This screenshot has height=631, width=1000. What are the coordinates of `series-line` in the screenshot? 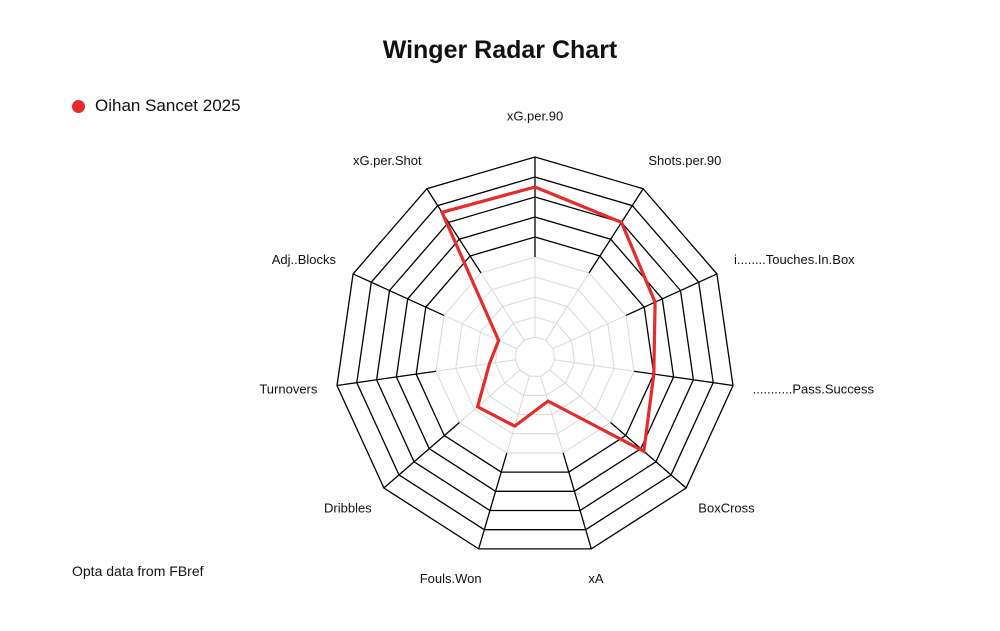 It's located at (548, 319).